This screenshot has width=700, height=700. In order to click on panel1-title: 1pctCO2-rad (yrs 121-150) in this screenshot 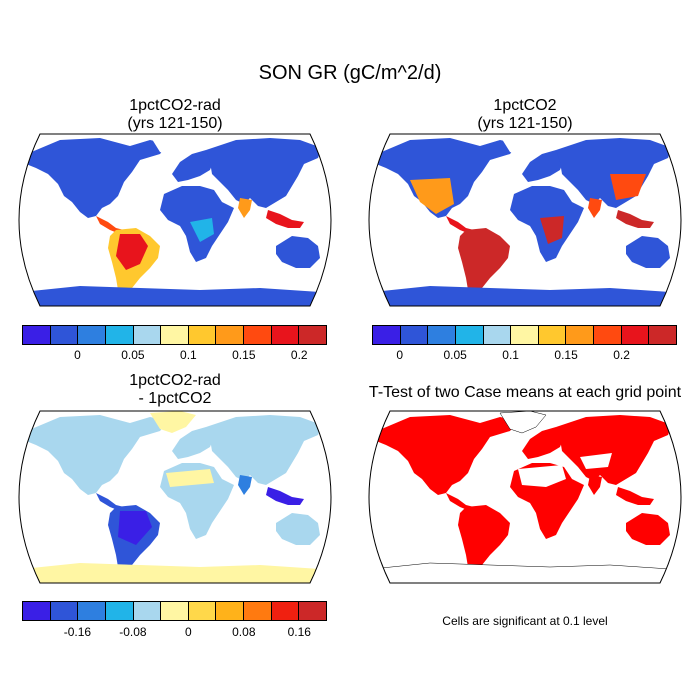, I will do `click(175, 115)`.